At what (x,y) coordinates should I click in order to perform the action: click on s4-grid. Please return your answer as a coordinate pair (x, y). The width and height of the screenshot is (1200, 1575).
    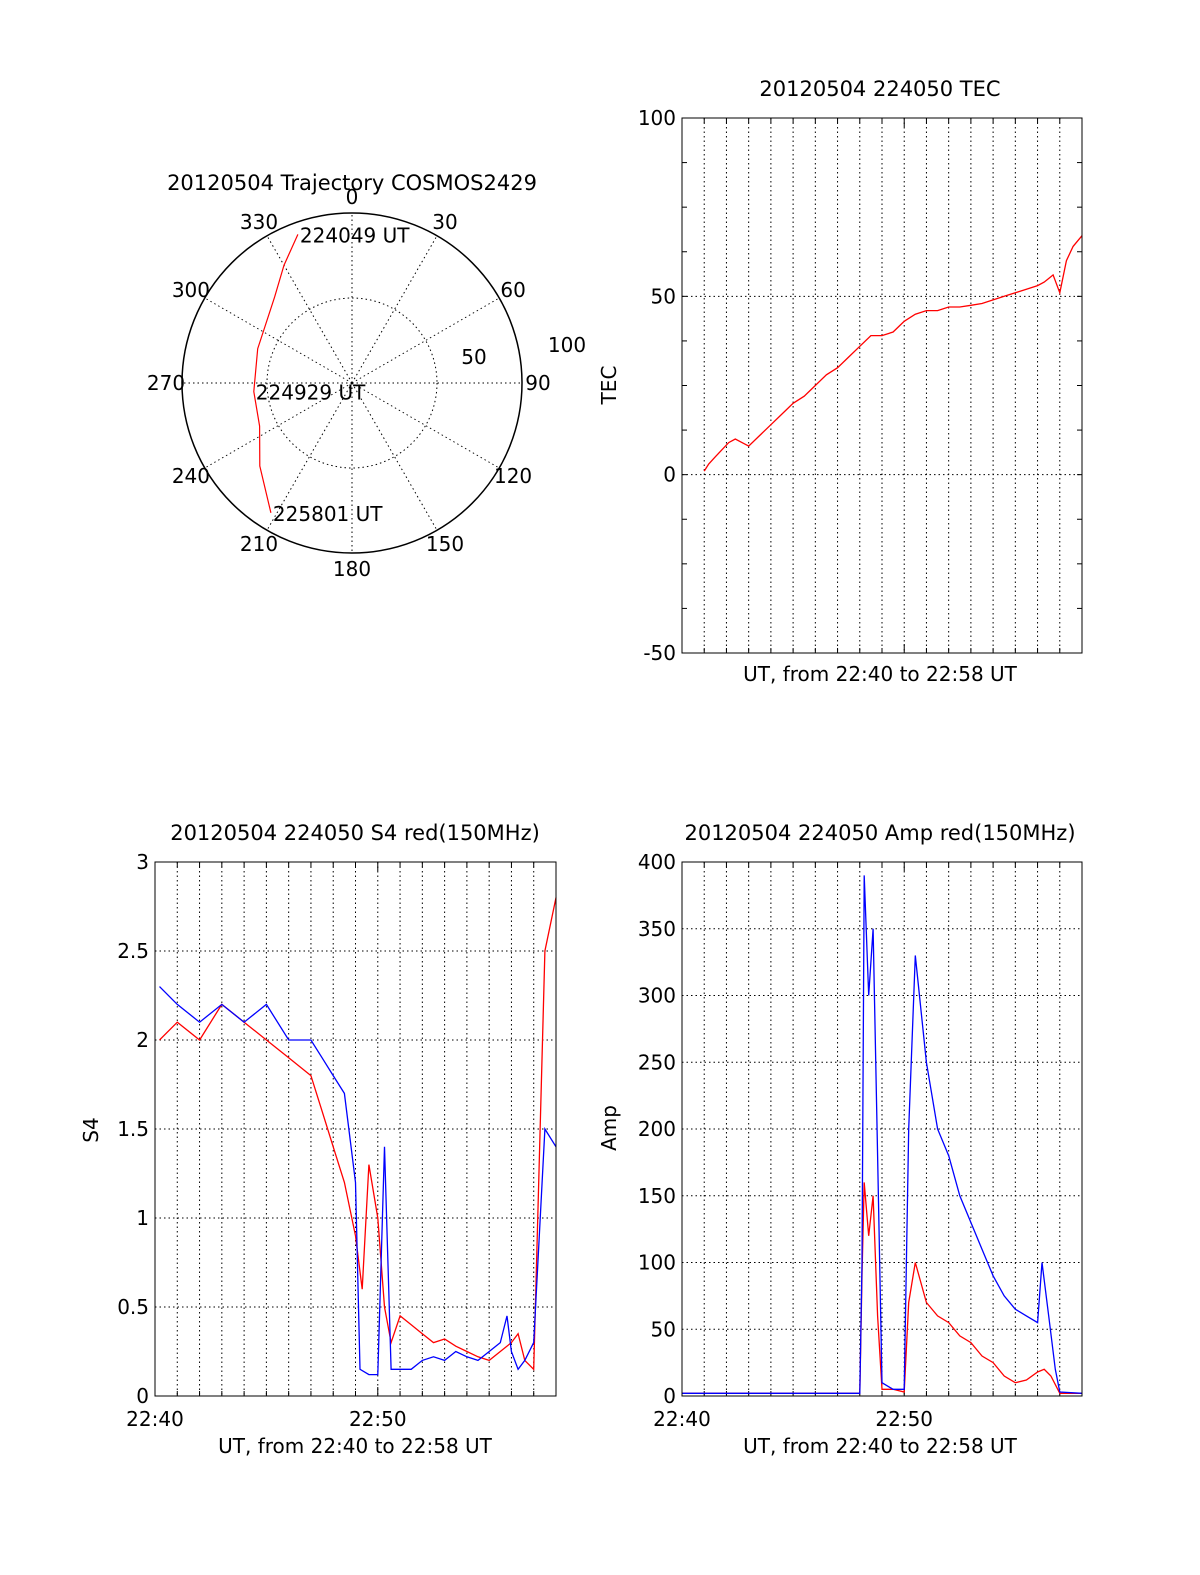
    Looking at the image, I should click on (355, 1129).